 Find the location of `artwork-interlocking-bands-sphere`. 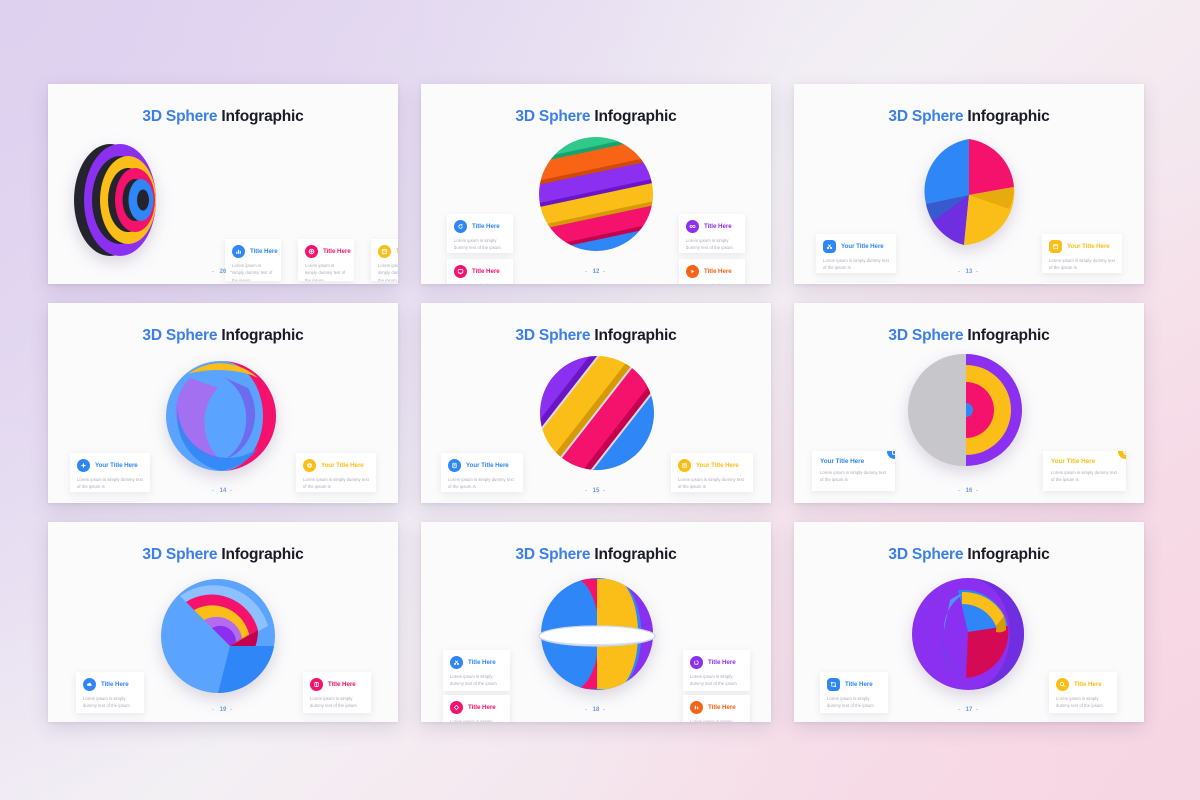

artwork-interlocking-bands-sphere is located at coordinates (223, 413).